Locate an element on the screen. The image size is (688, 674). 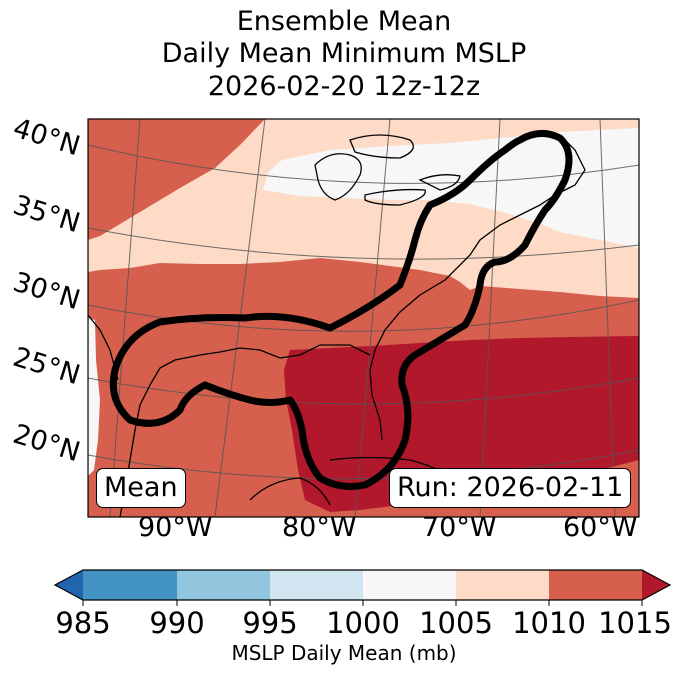
mslp-band-1000-west is located at coordinates (94, 397).